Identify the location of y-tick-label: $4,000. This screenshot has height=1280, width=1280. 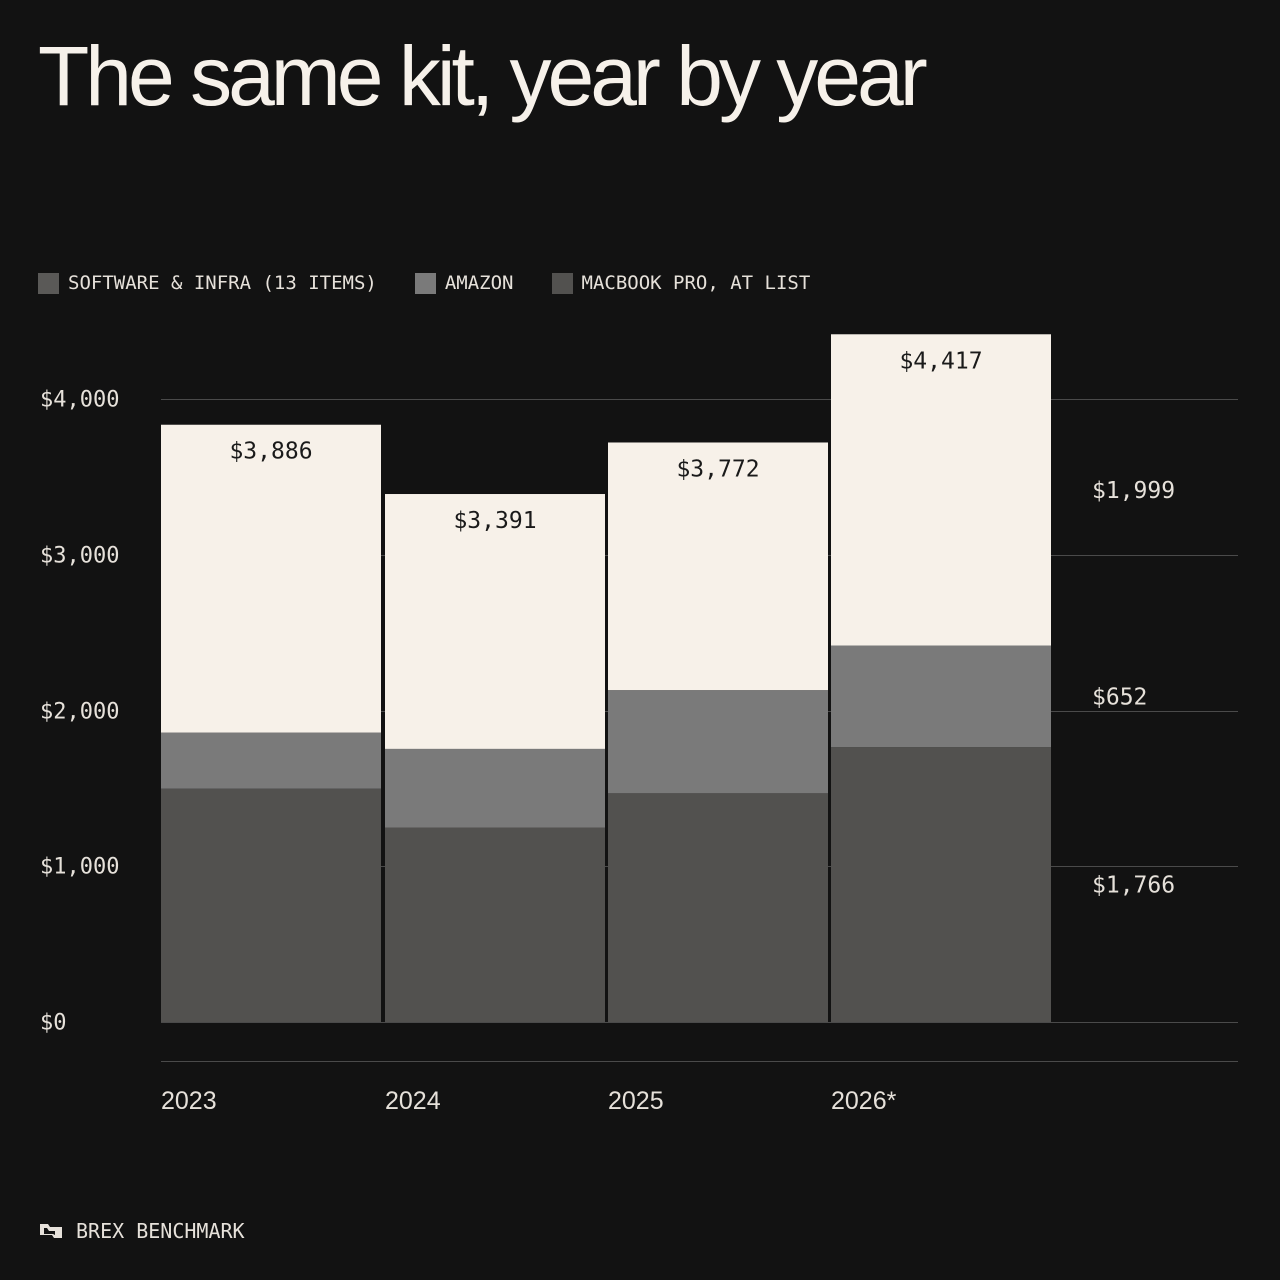
(79, 400).